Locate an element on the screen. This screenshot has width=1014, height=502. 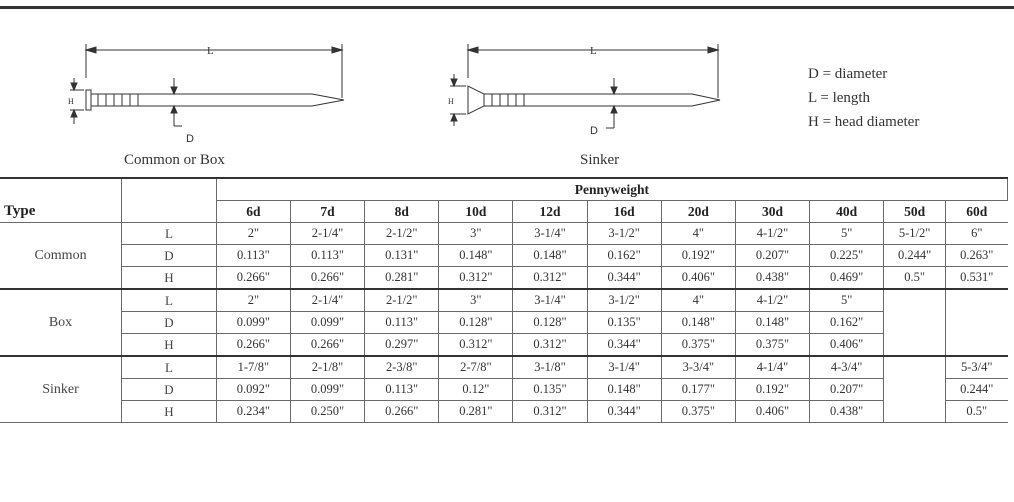
value-cell: 3-1/8" is located at coordinates (550, 367).